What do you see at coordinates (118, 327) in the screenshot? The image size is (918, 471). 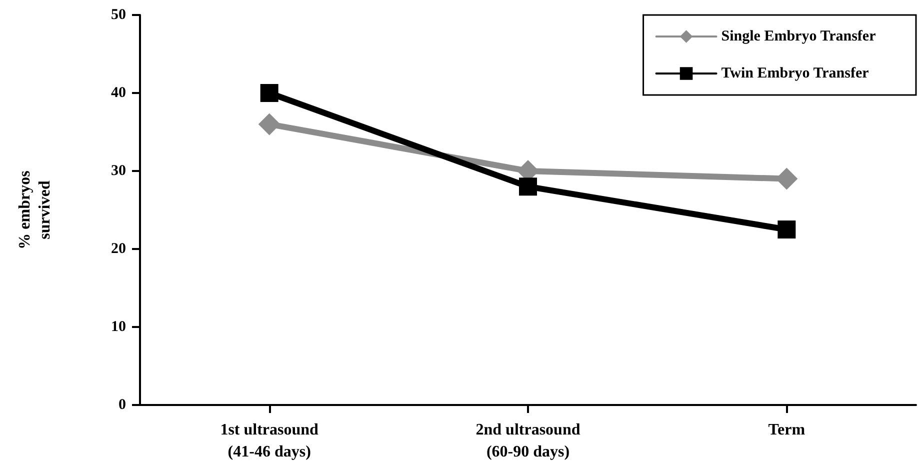 I see `y-tick-label: 10` at bounding box center [118, 327].